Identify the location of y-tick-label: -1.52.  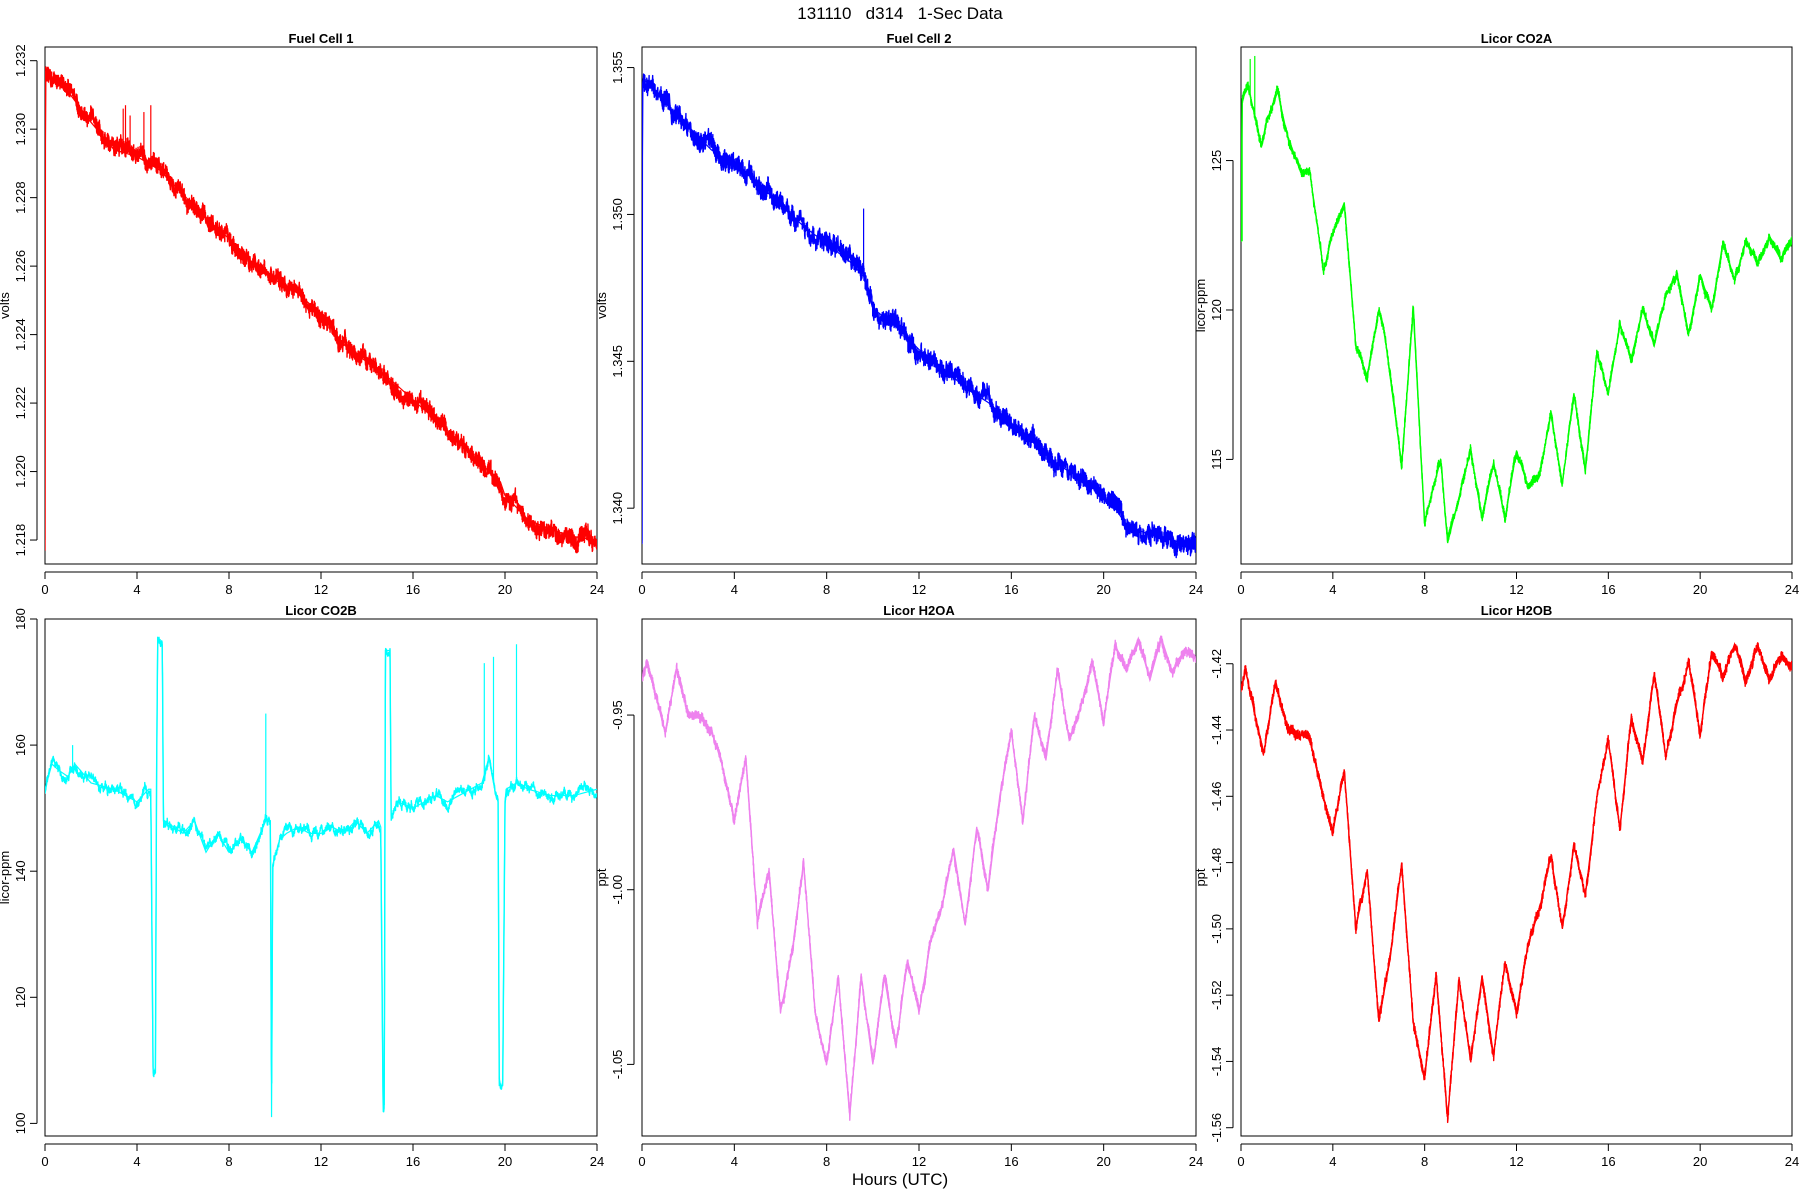
(1216, 995).